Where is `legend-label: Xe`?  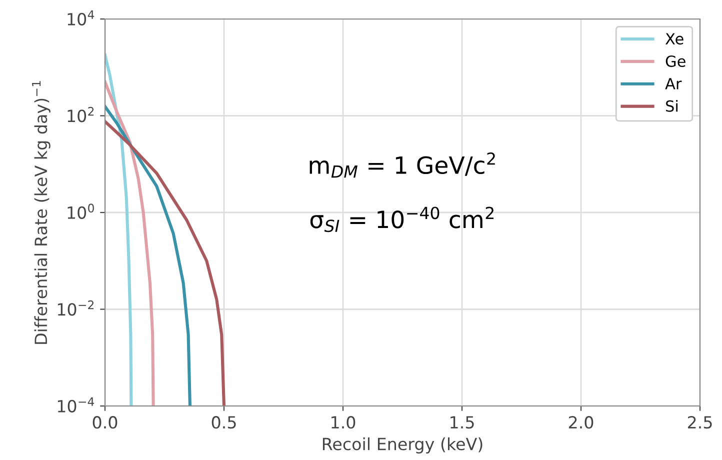
legend-label: Xe is located at coordinates (674, 39).